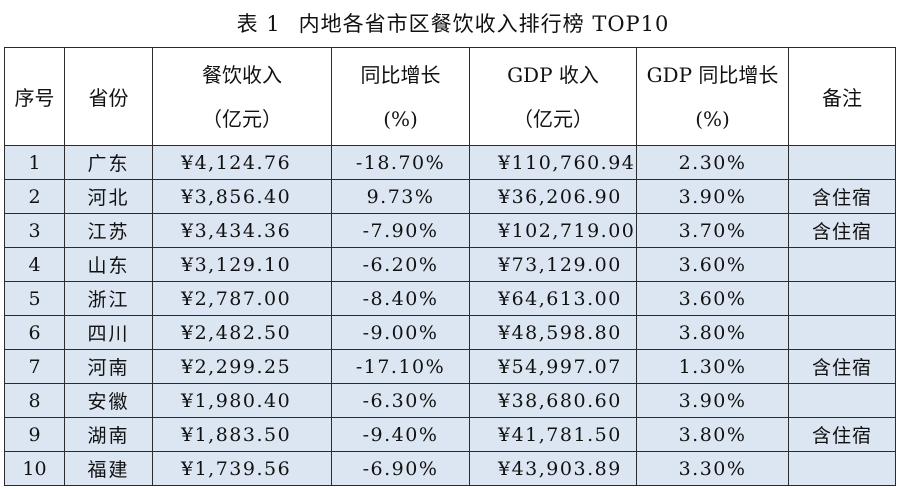  Describe the element at coordinates (108, 264) in the screenshot. I see `cell-province: 山东` at that location.